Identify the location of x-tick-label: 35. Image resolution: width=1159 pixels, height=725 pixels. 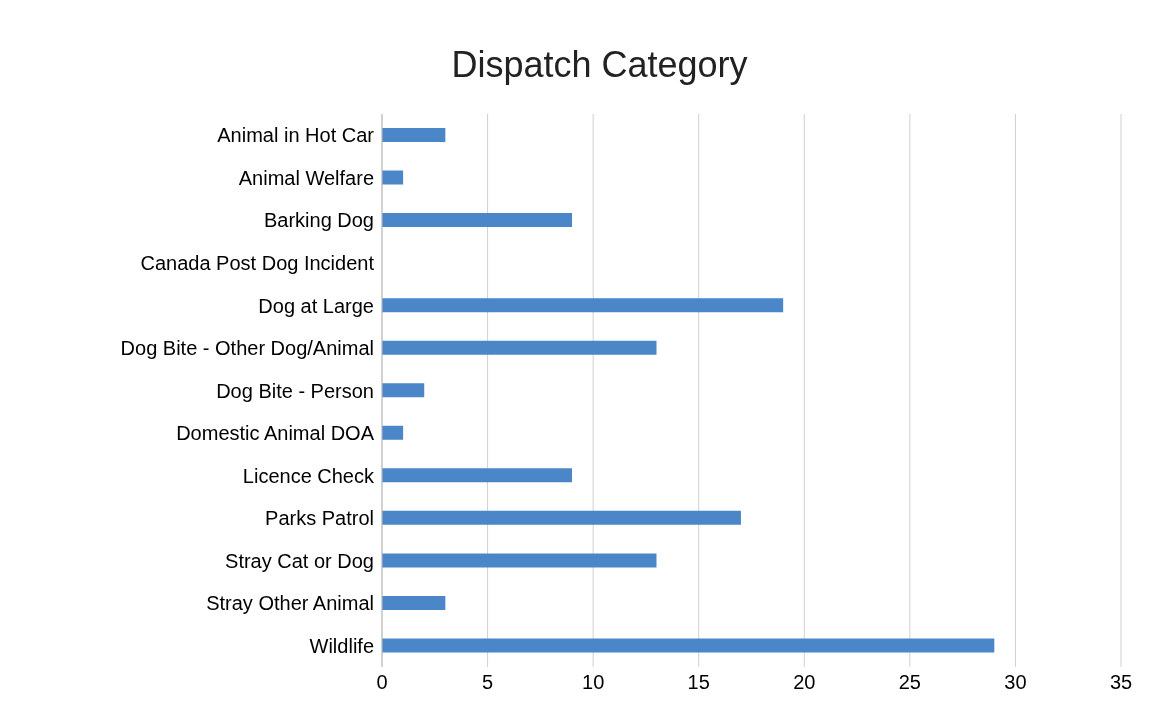
(1121, 682).